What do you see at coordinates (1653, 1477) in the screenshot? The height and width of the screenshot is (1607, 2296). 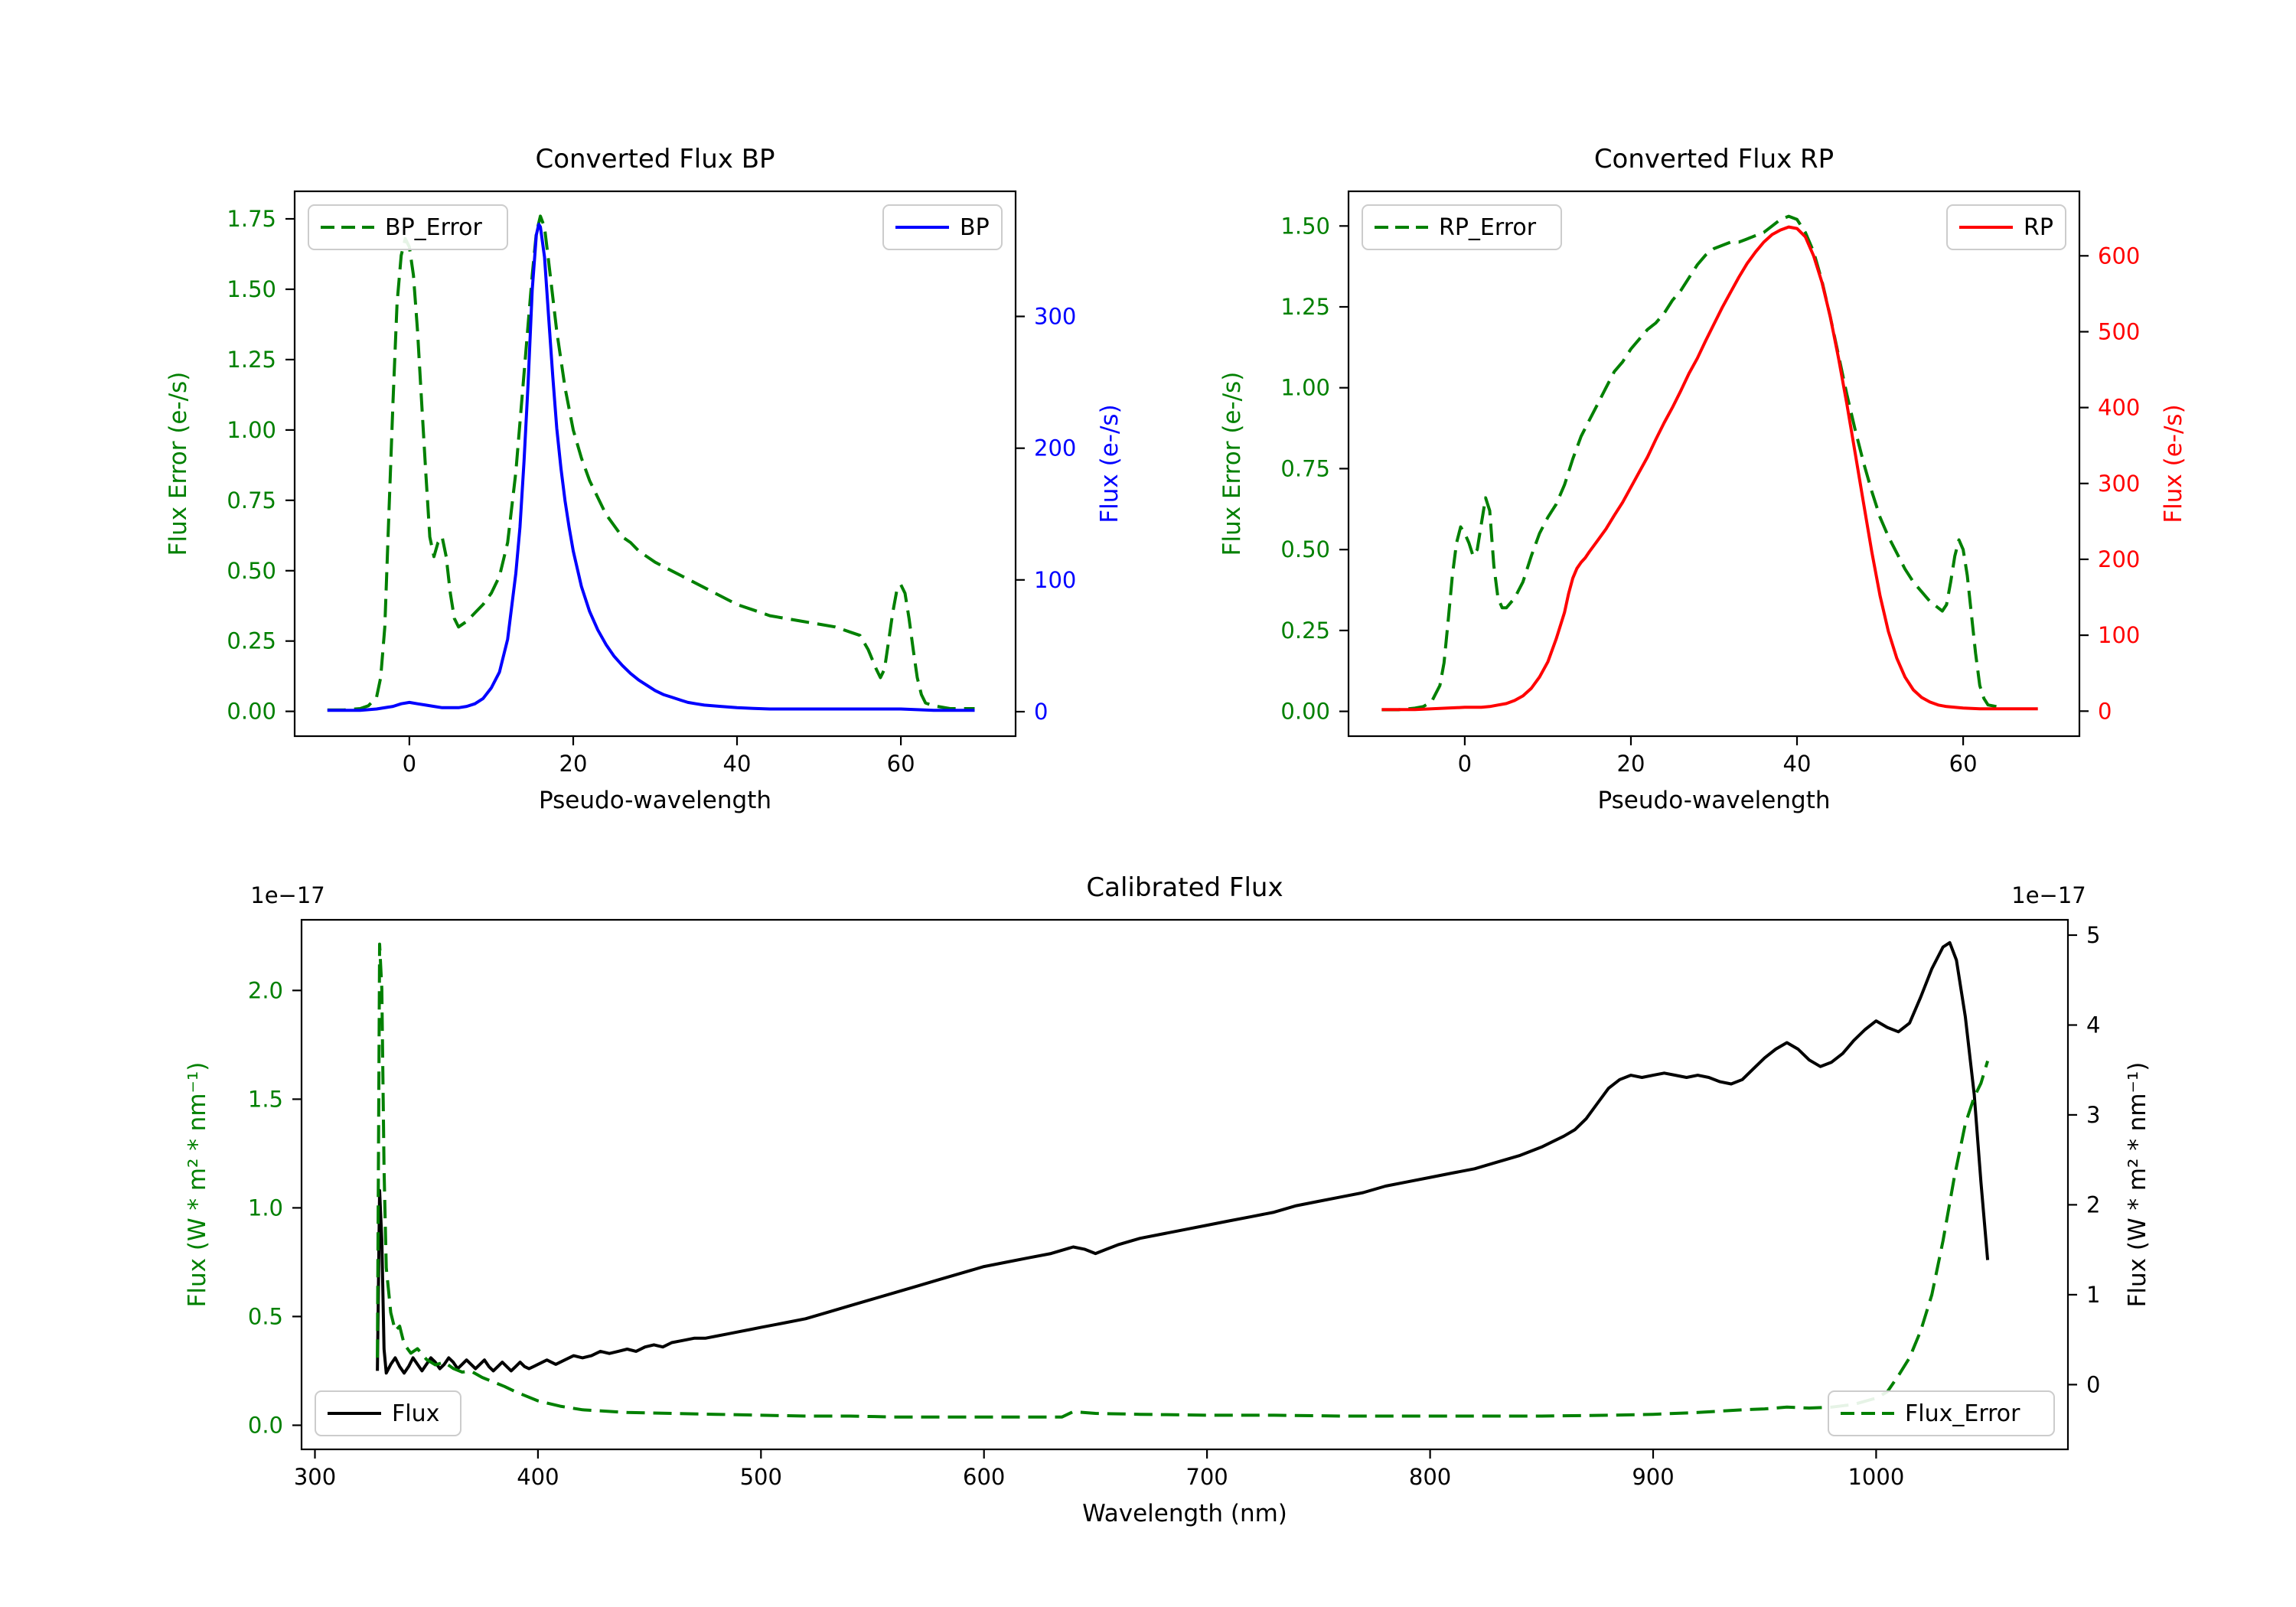 I see `svg-text: 900` at bounding box center [1653, 1477].